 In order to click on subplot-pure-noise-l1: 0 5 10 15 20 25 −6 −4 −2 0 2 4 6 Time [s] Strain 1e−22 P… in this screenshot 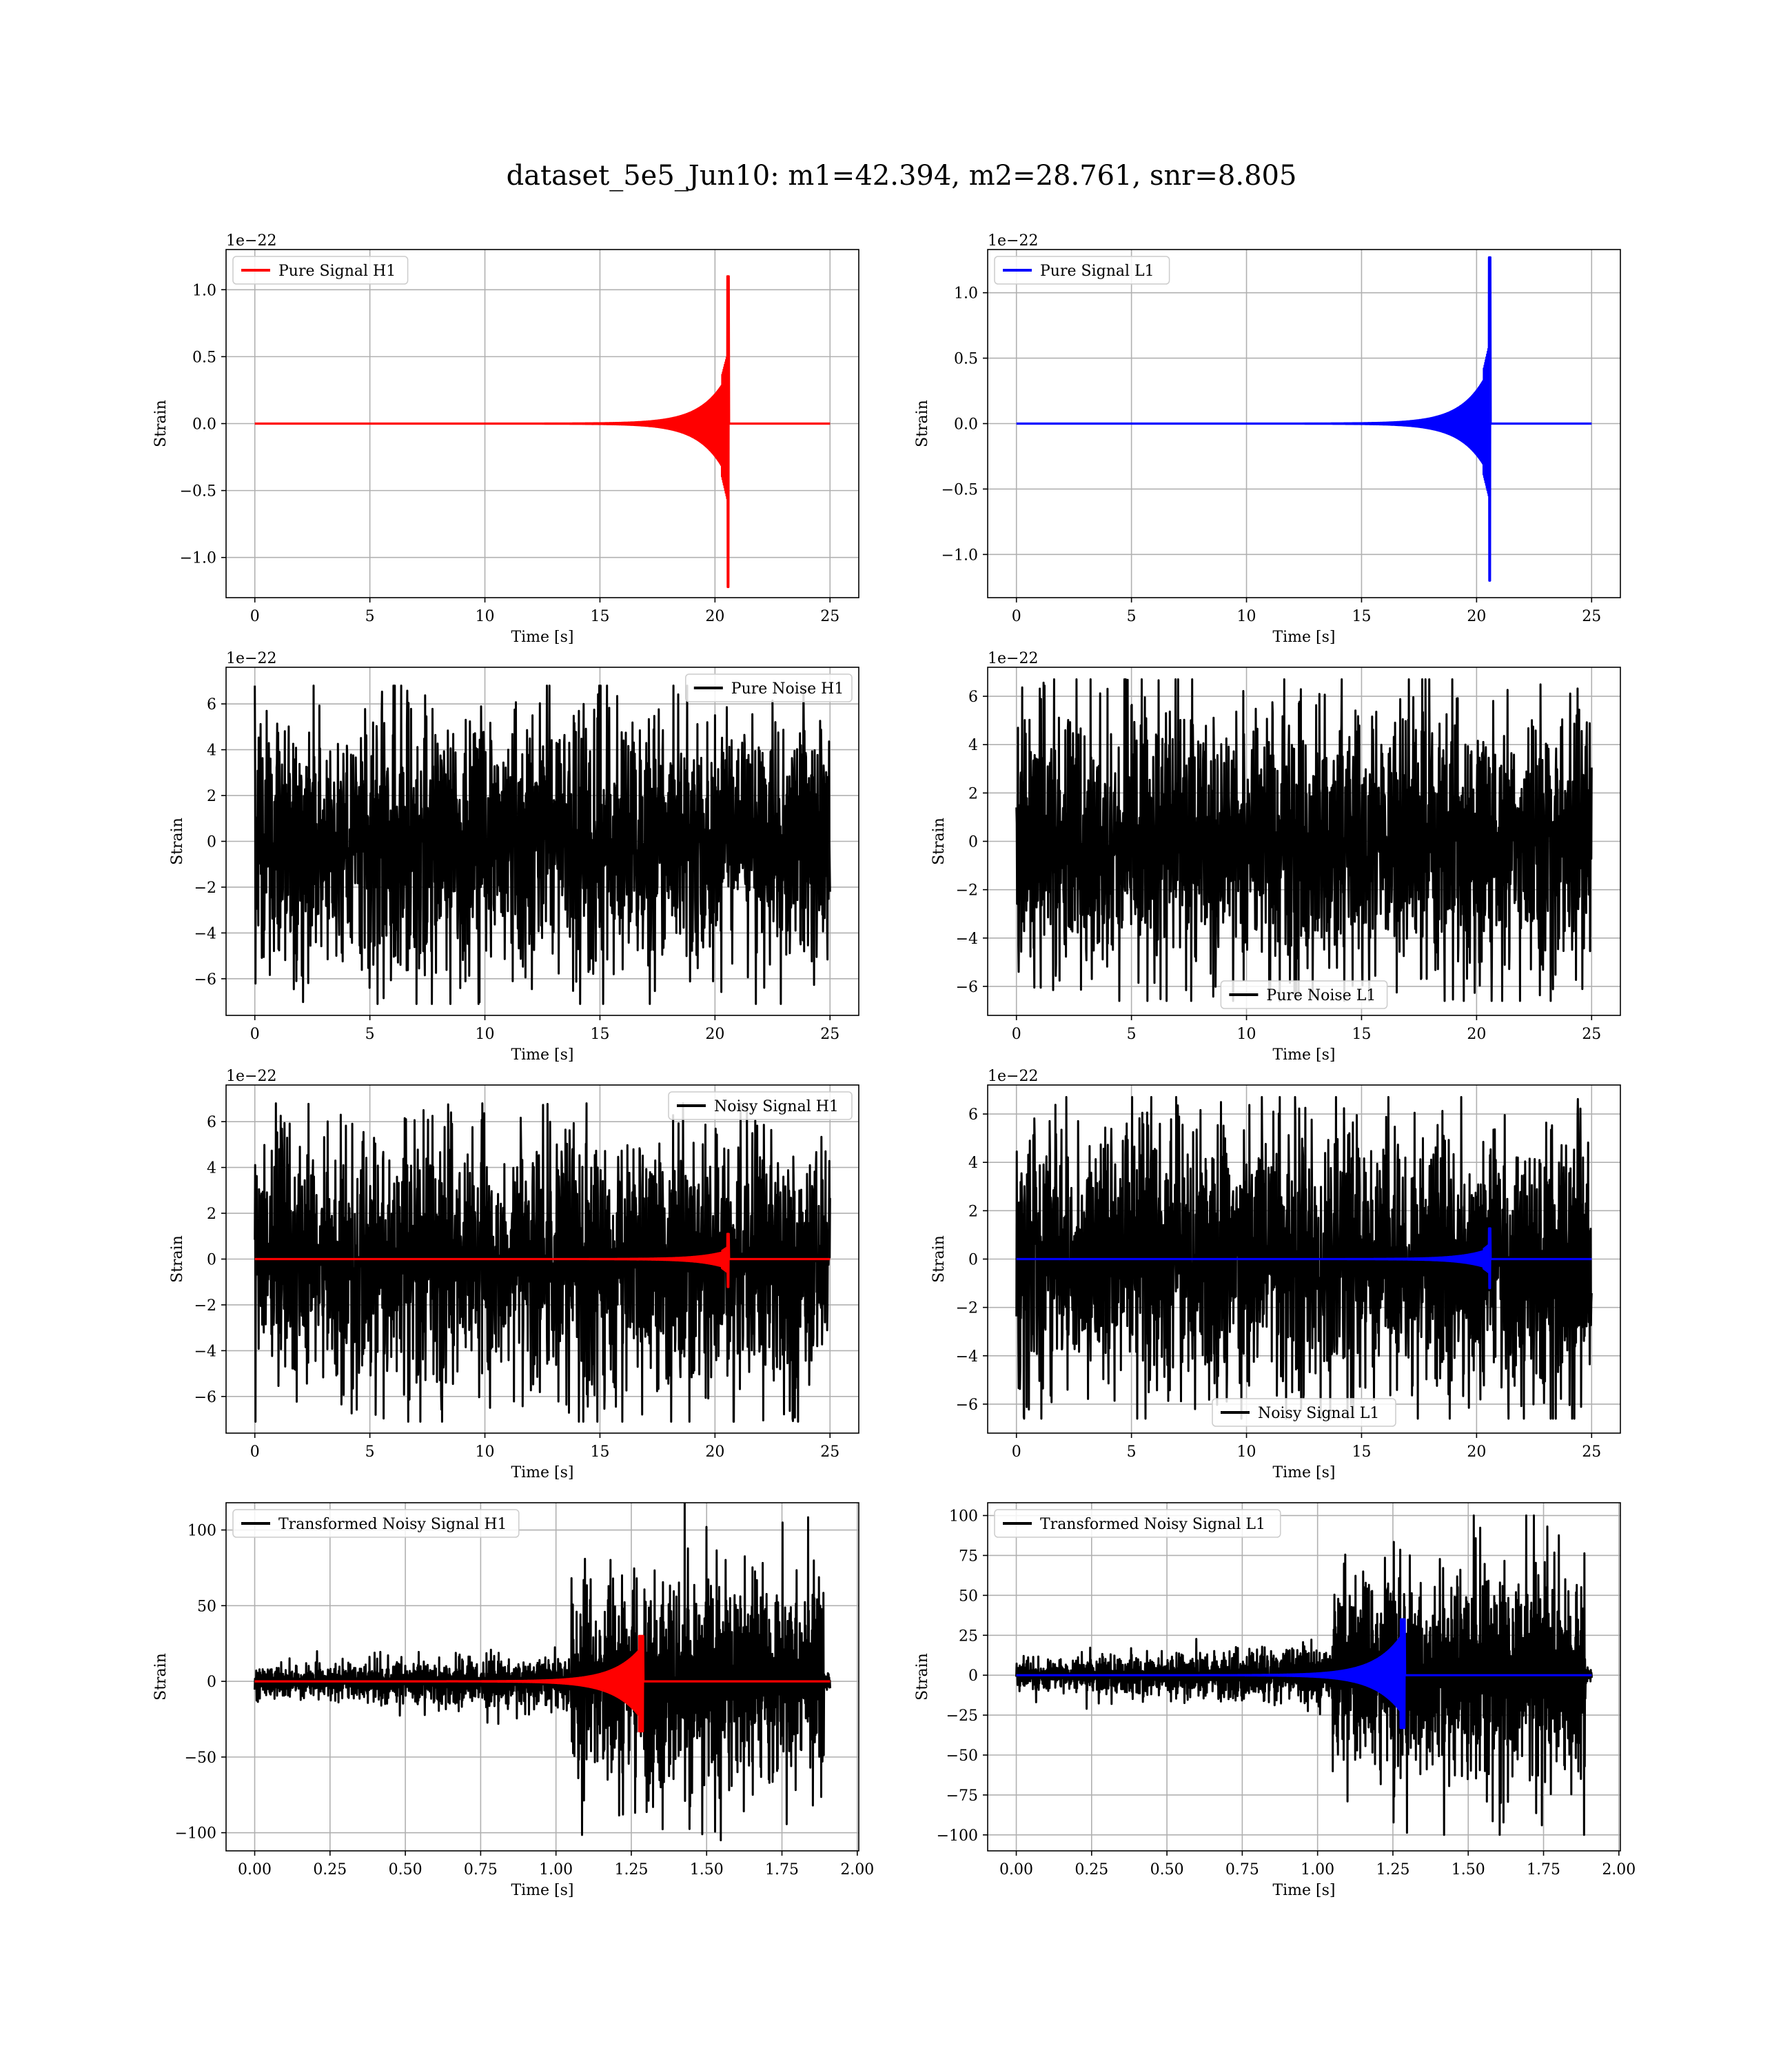, I will do `click(1275, 857)`.